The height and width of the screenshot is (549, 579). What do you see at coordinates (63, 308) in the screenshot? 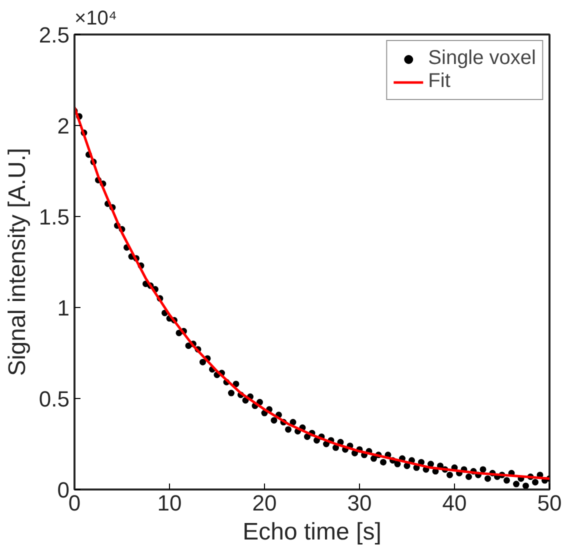
I see `y-tick-label: 1` at bounding box center [63, 308].